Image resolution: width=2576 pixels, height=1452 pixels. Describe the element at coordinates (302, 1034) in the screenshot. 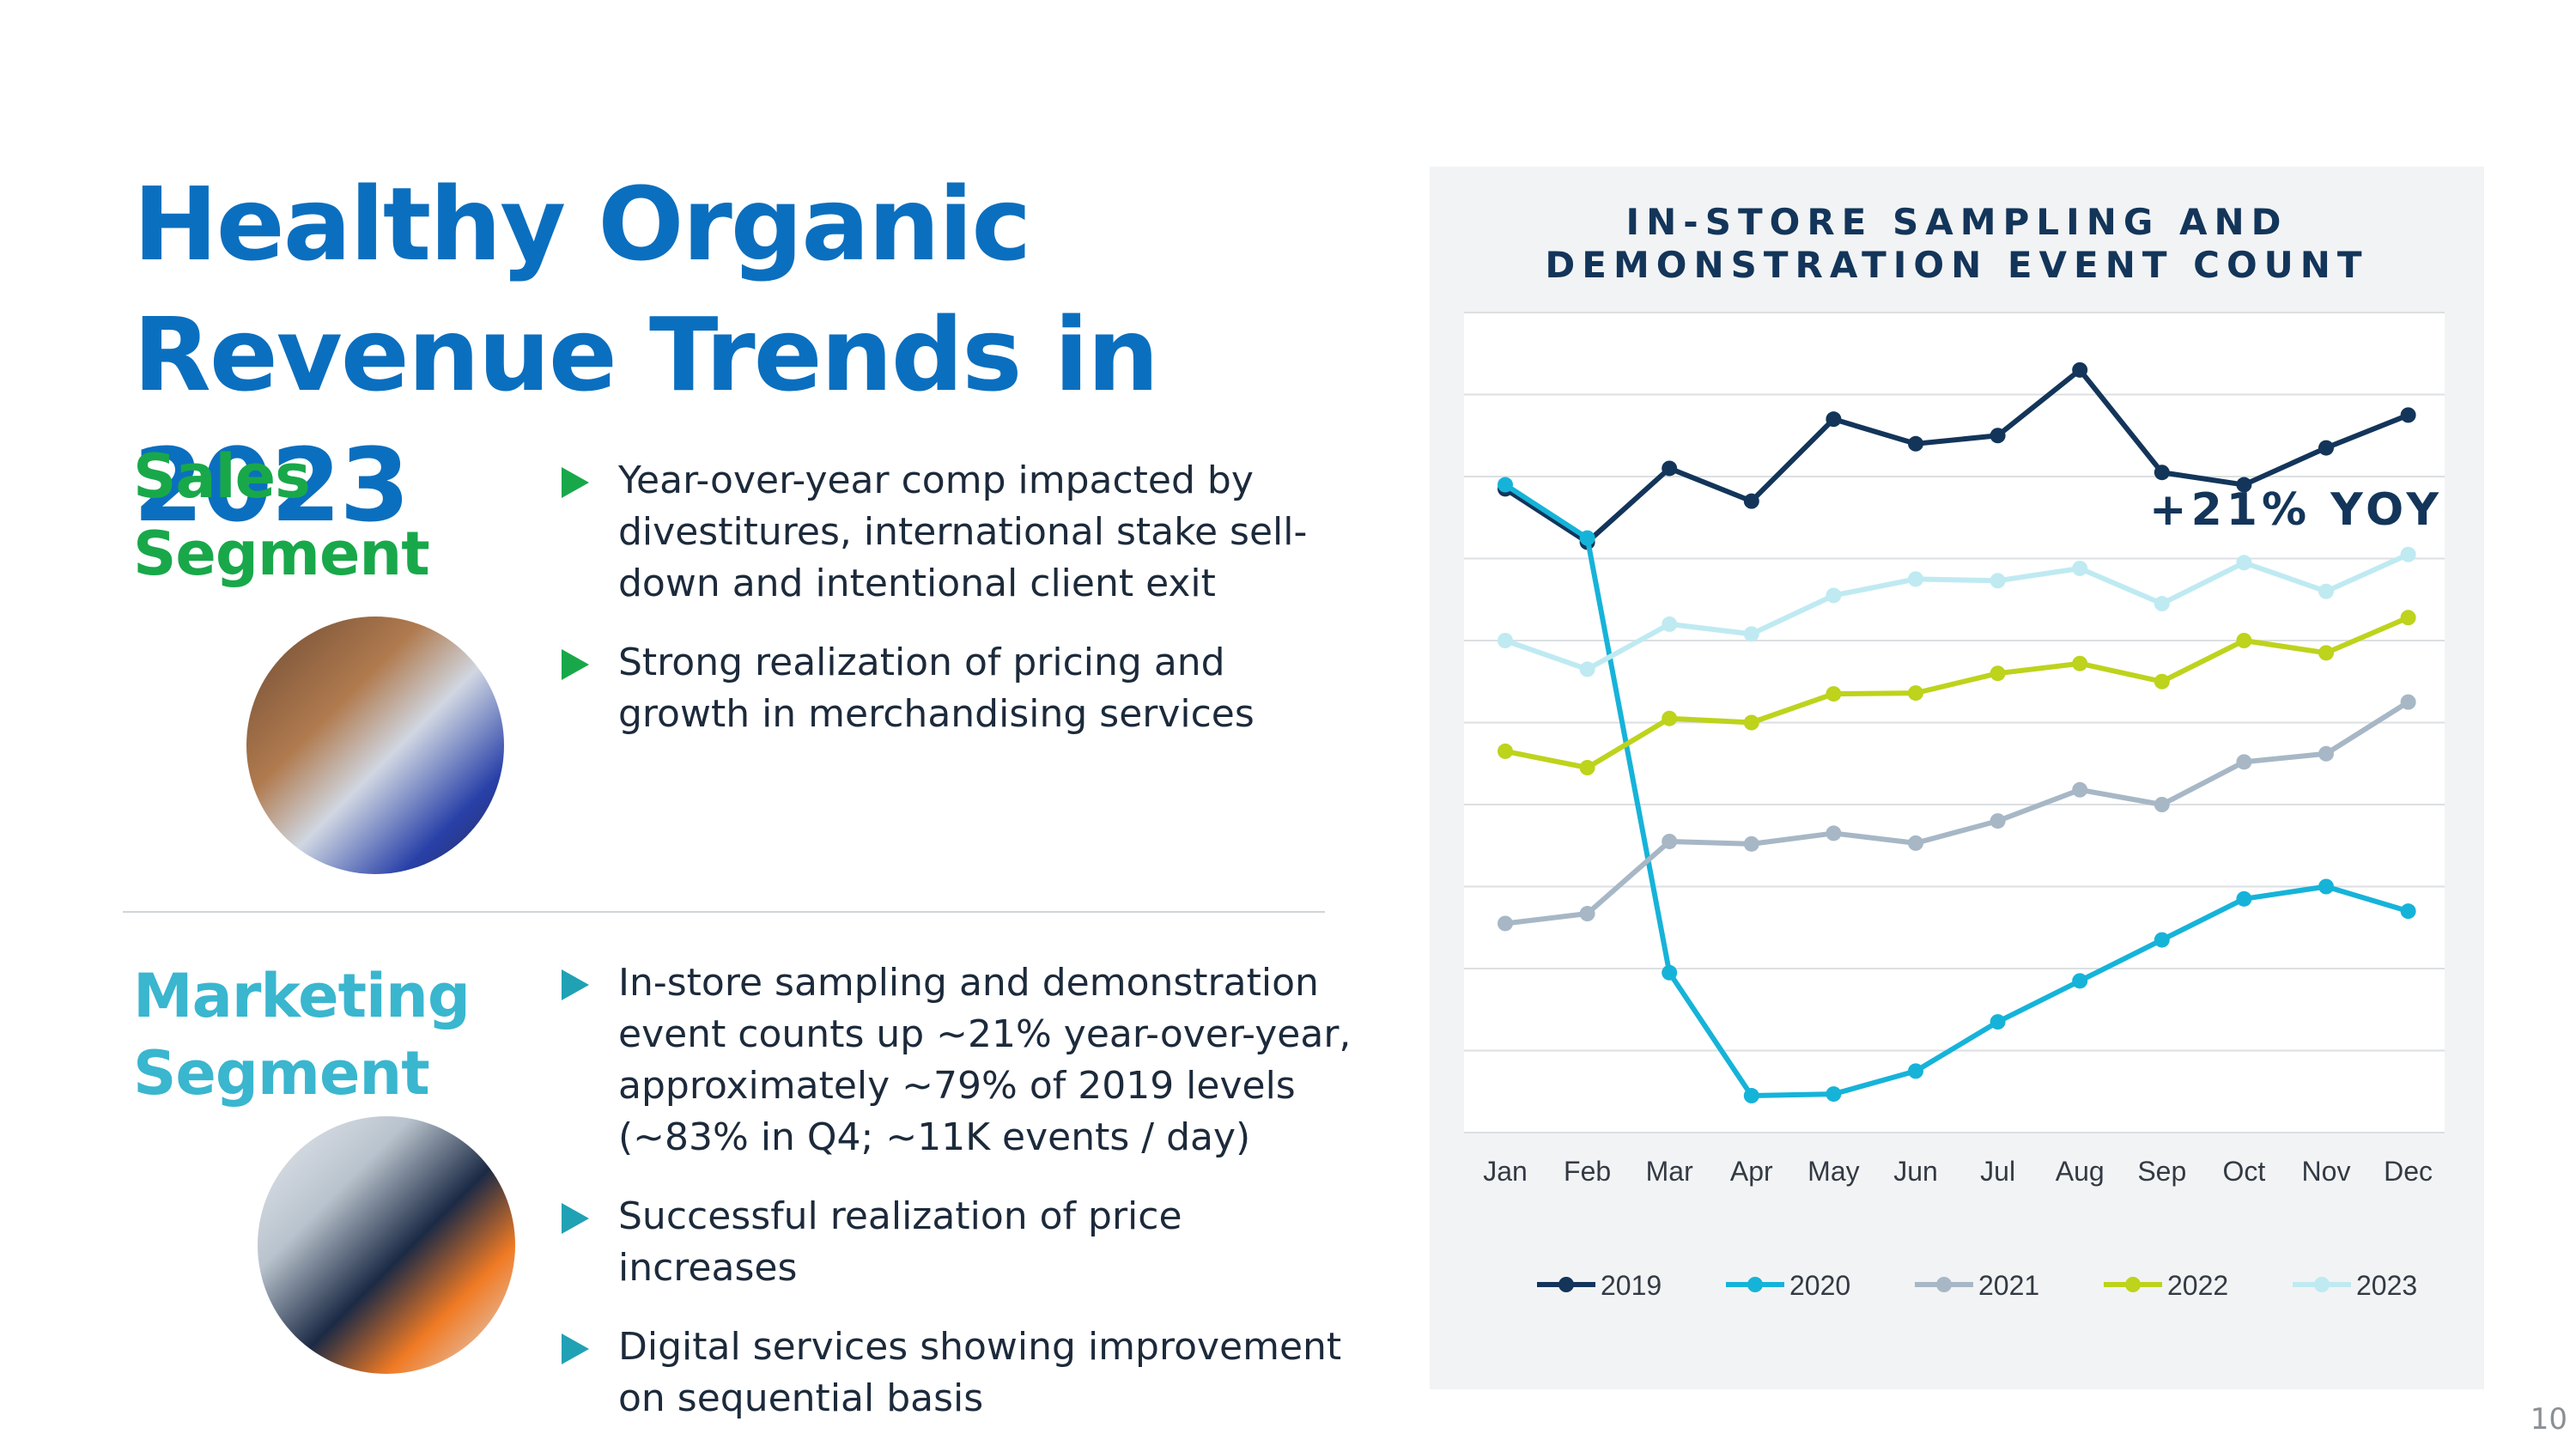

I see `marketing-segment-heading: Marketing Segment` at that location.